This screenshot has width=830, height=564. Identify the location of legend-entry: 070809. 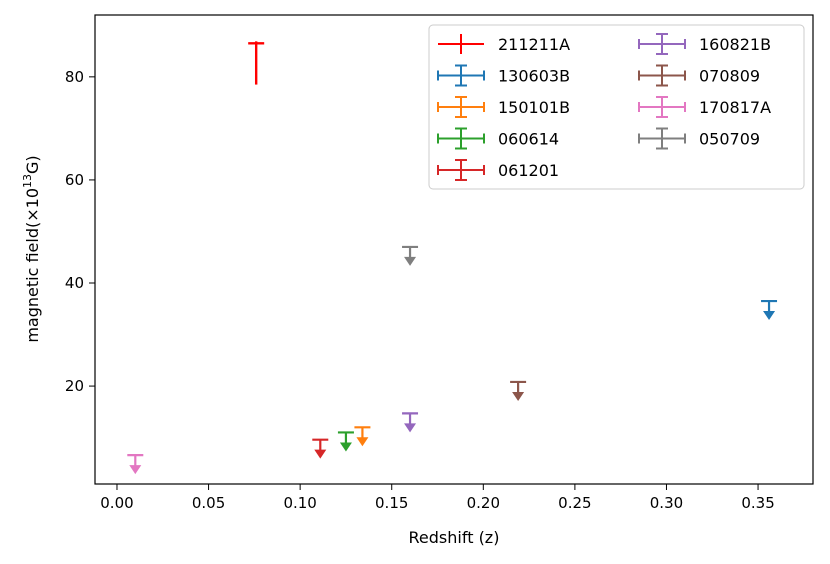
(699, 75).